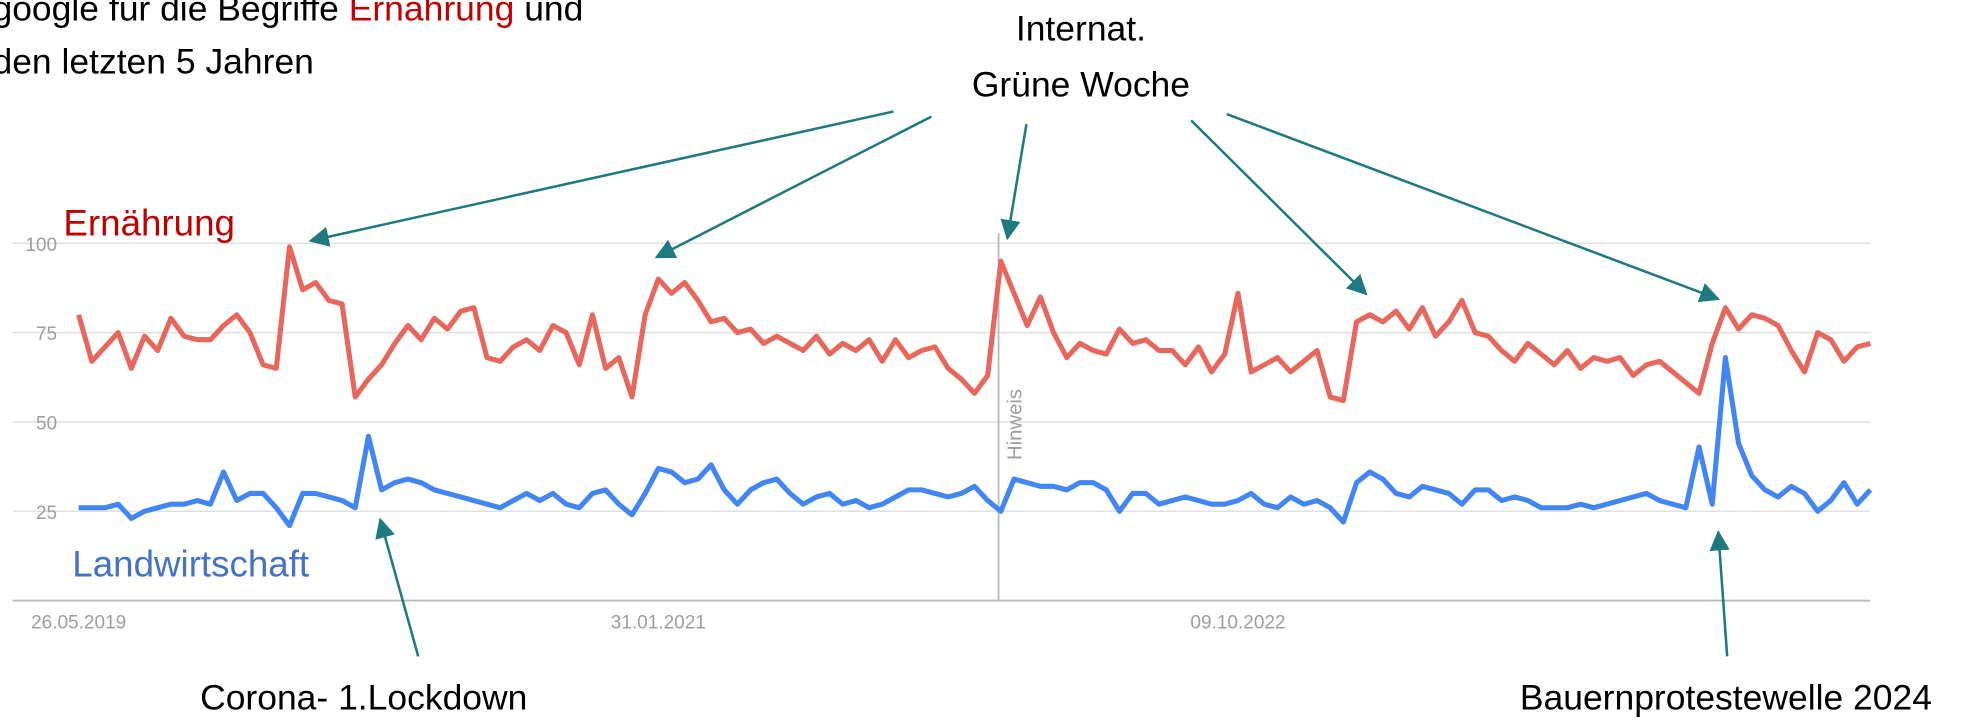  What do you see at coordinates (658, 622) in the screenshot?
I see `x-tick-label: 31.01.2021` at bounding box center [658, 622].